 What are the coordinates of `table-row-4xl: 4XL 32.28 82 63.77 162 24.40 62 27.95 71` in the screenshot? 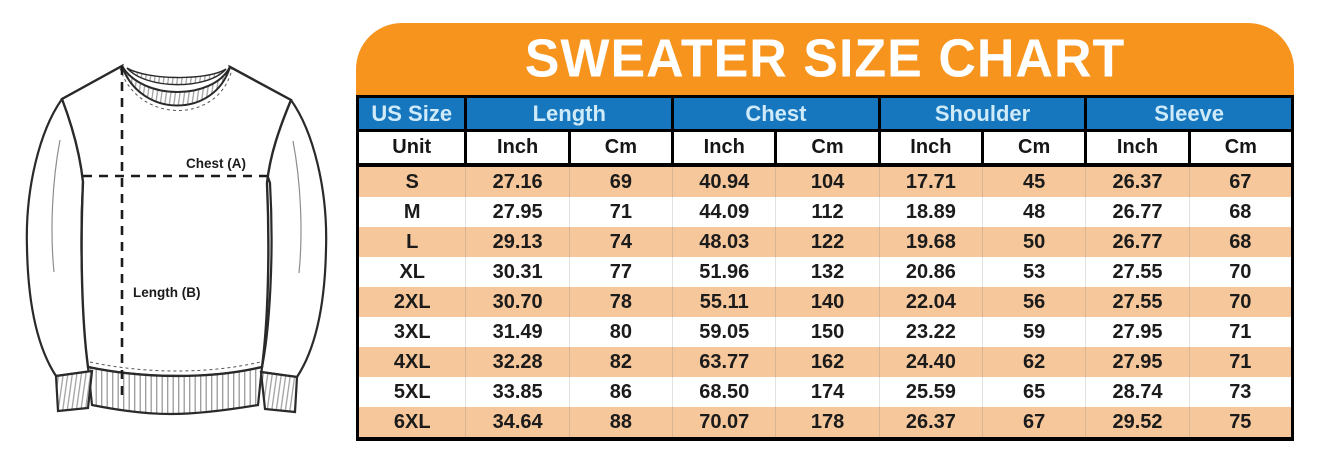 It's located at (825, 362).